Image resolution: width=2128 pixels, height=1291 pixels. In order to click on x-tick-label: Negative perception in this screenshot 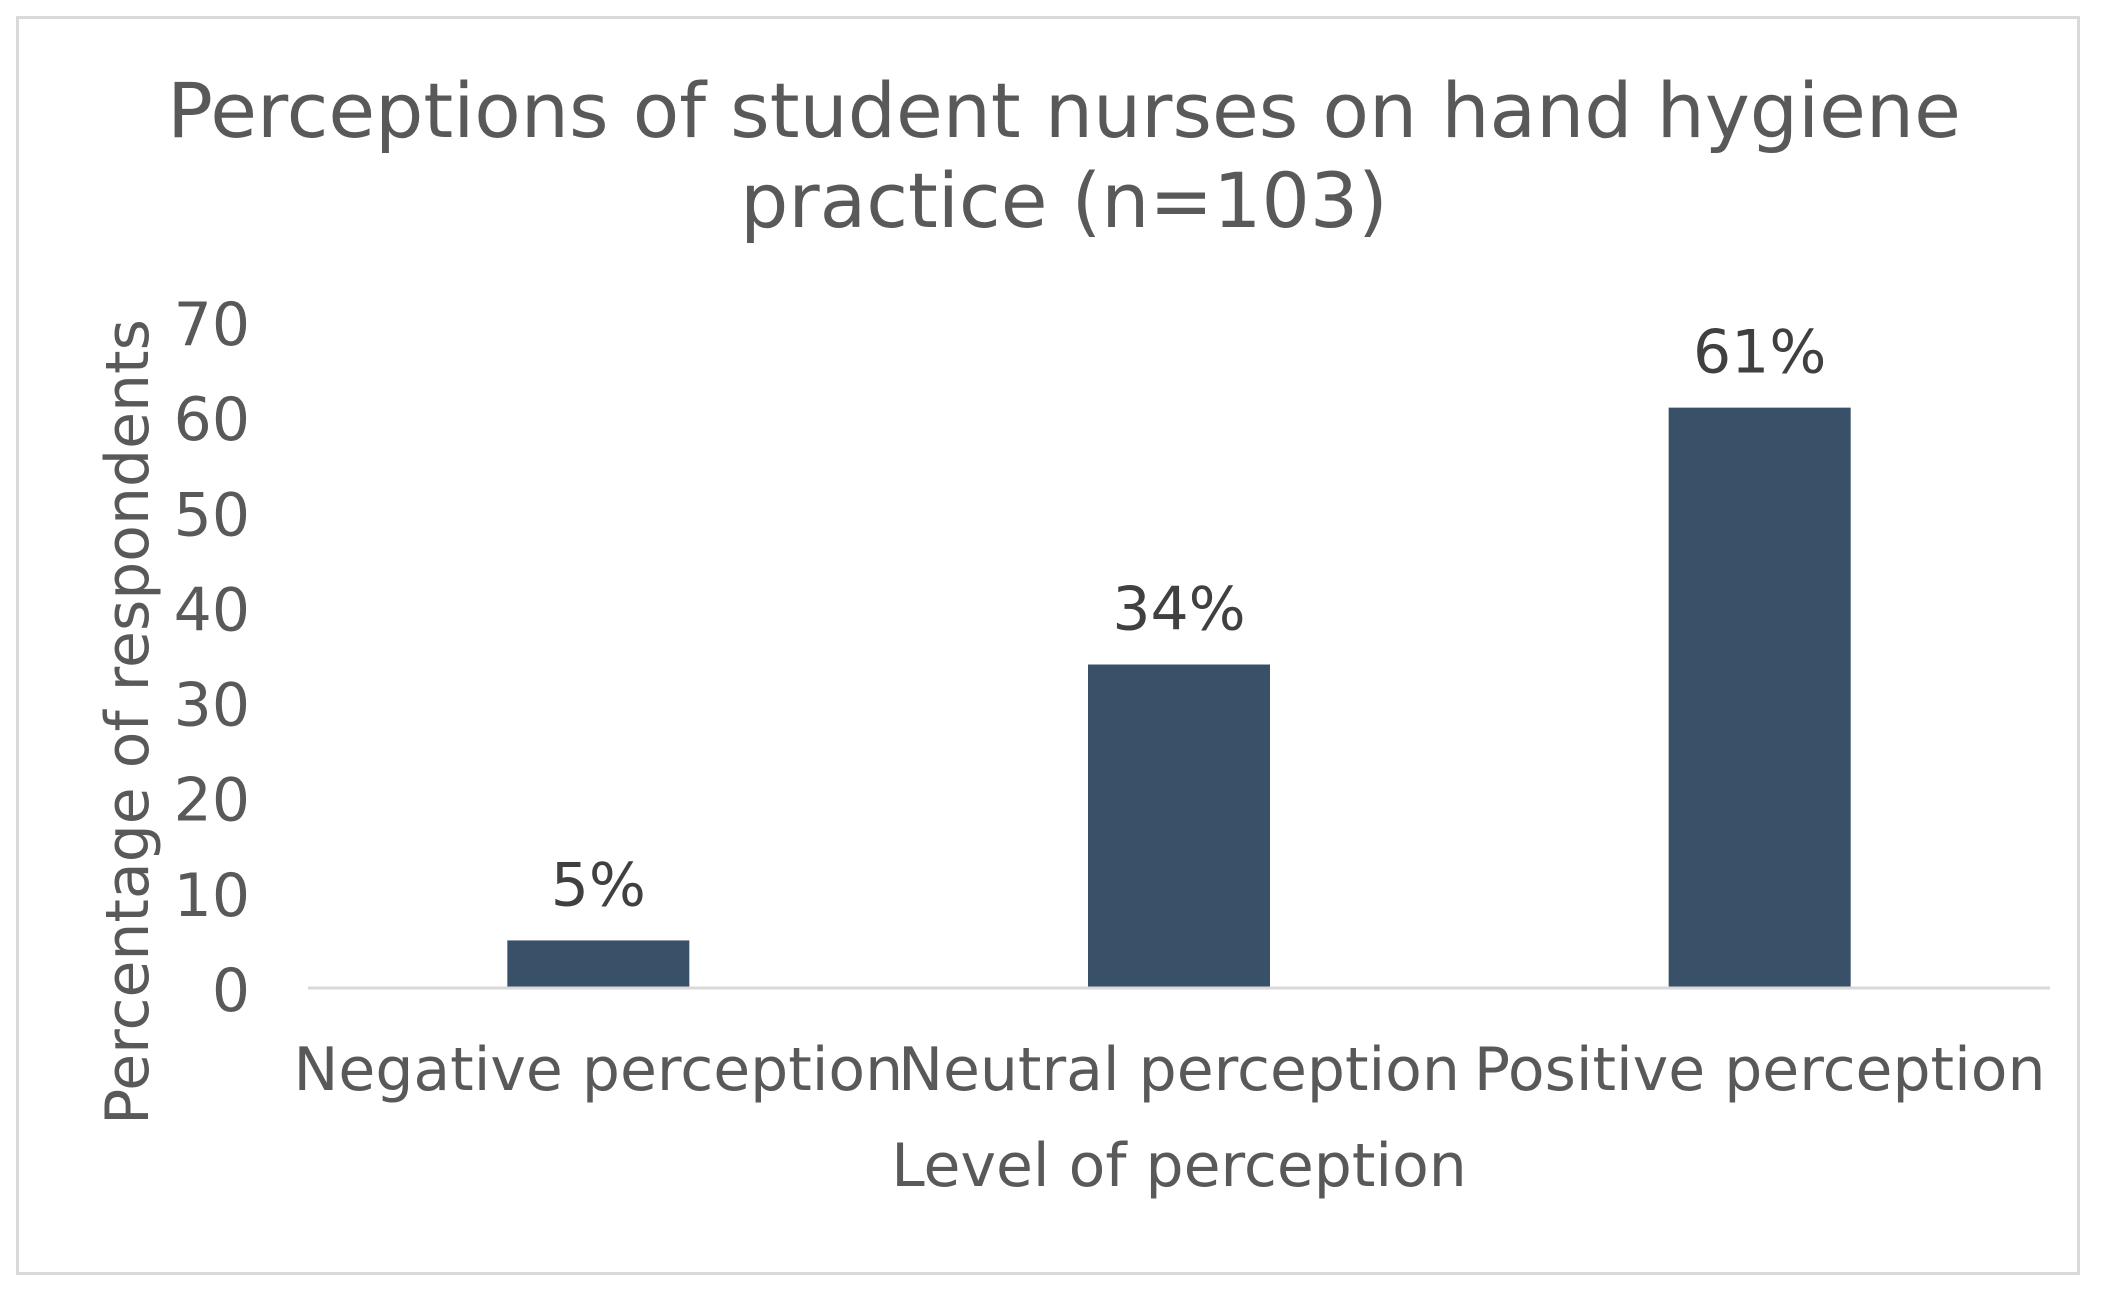, I will do `click(599, 1070)`.